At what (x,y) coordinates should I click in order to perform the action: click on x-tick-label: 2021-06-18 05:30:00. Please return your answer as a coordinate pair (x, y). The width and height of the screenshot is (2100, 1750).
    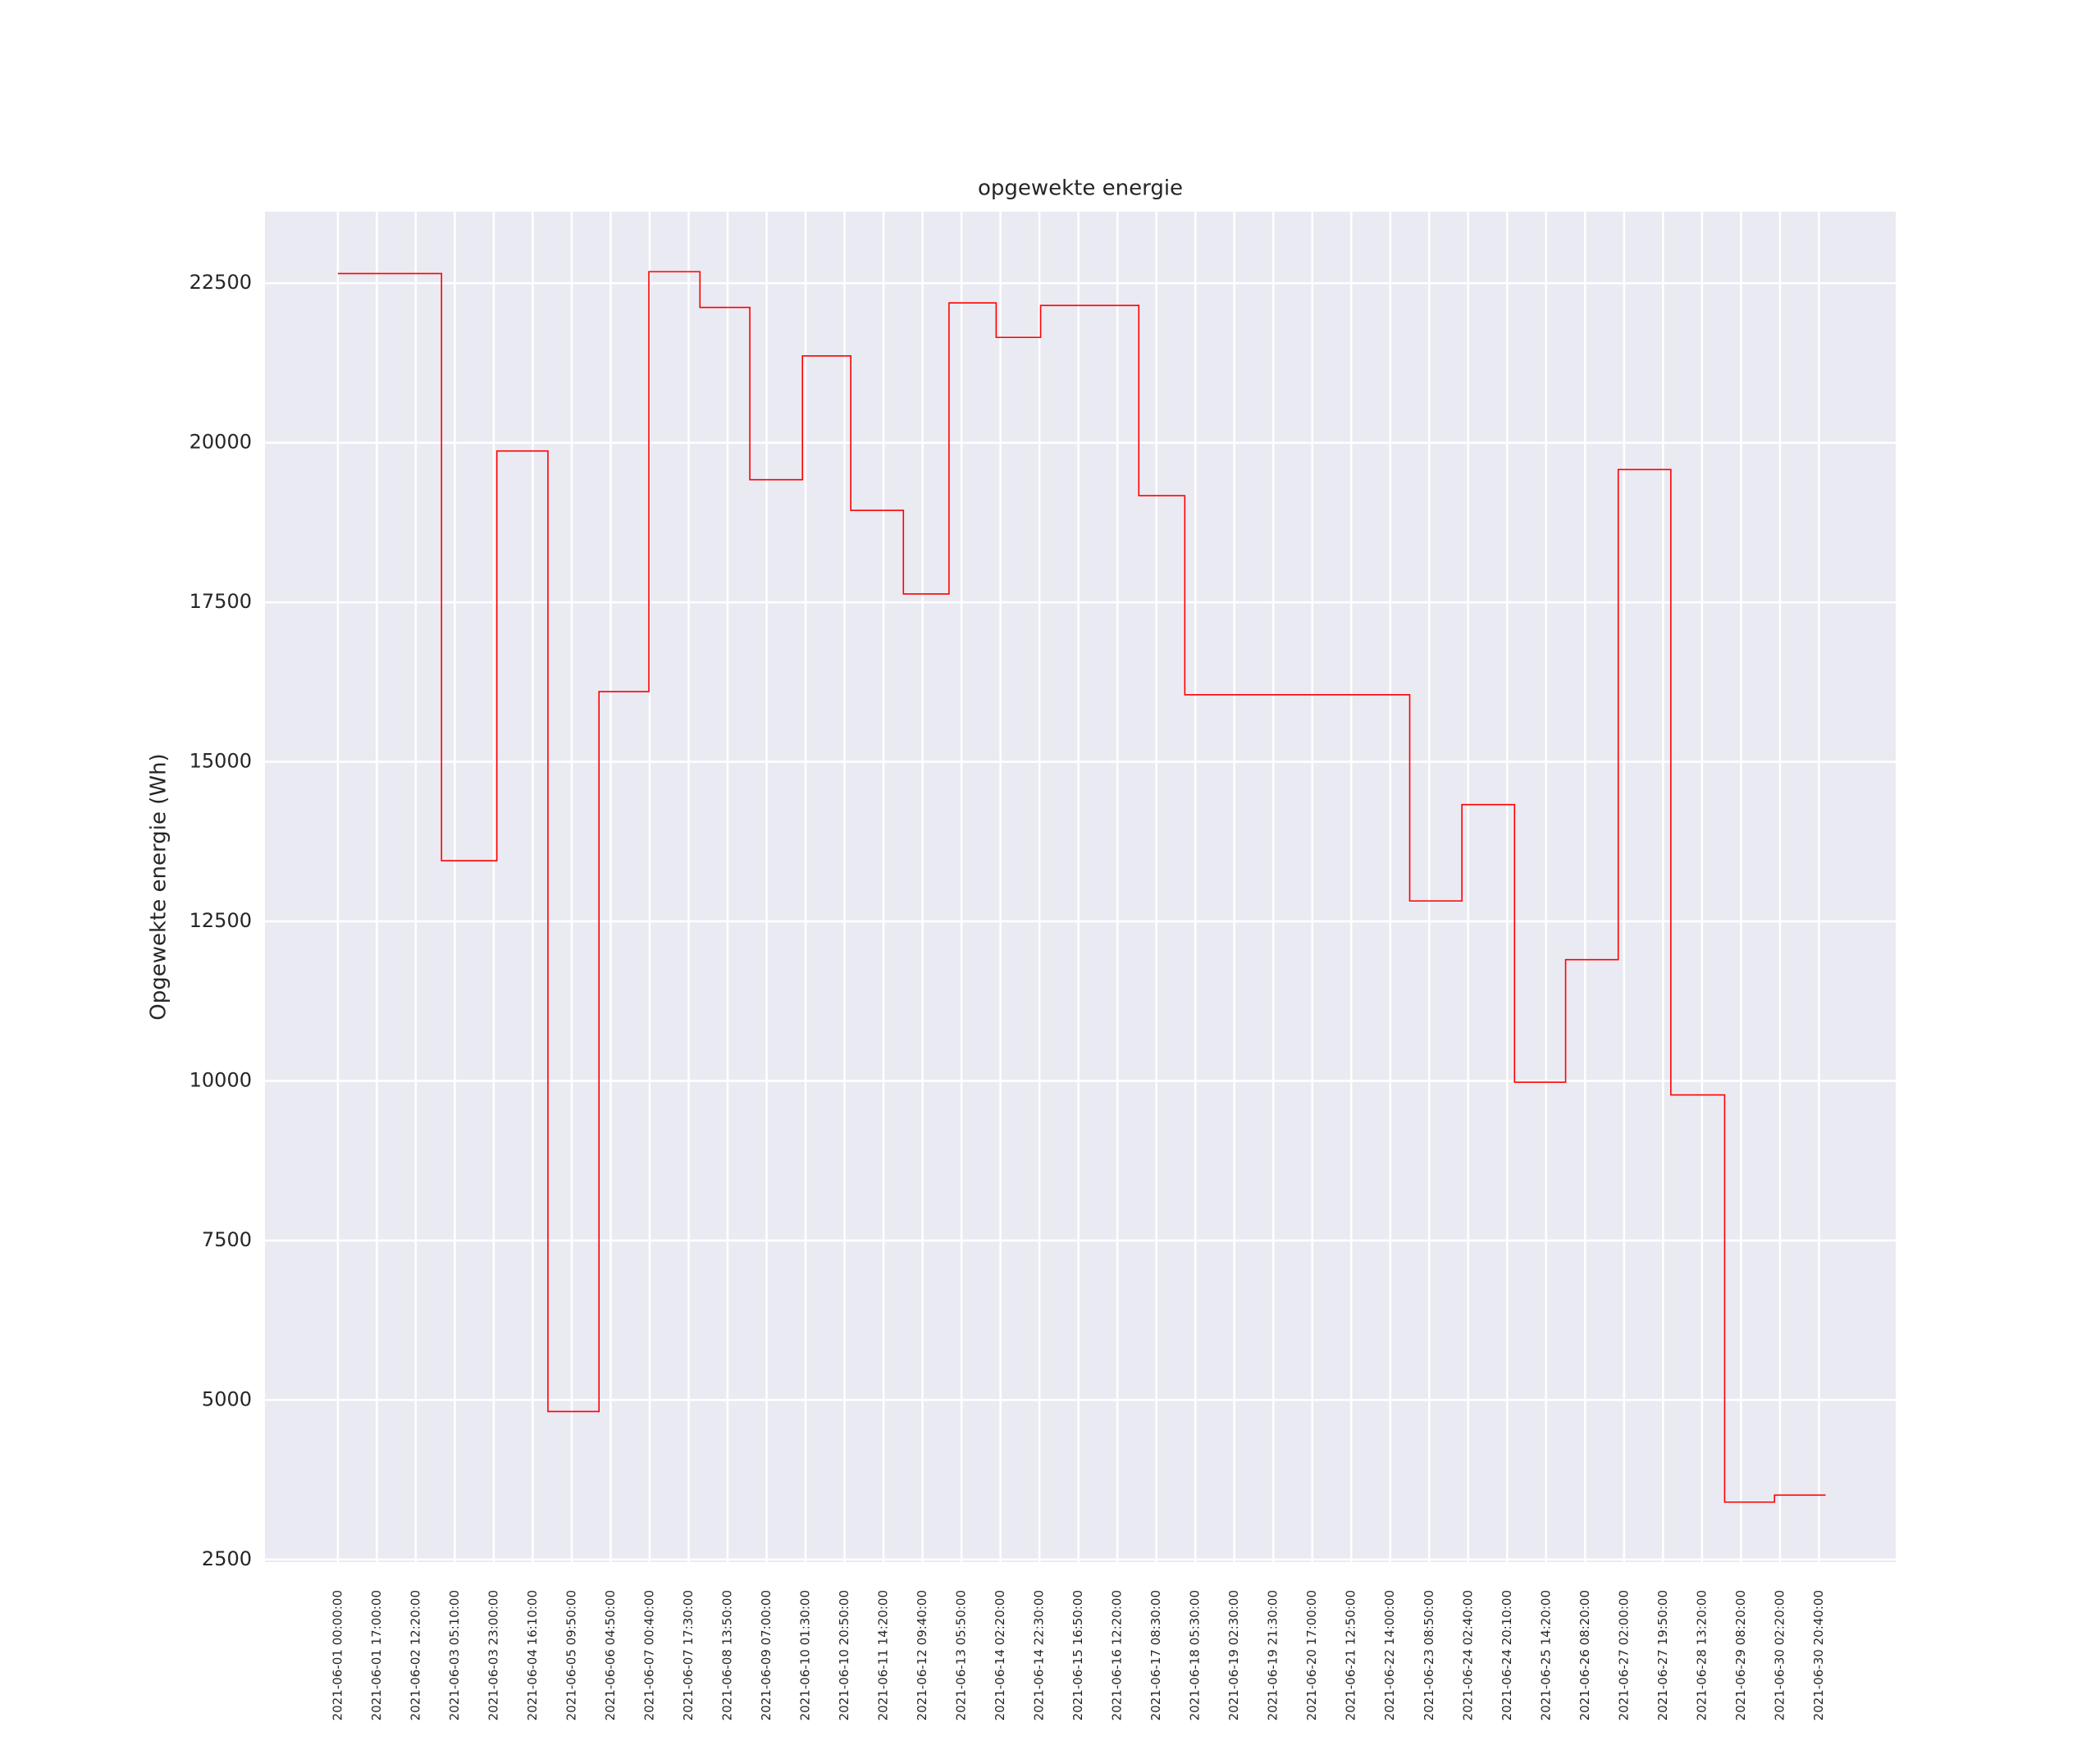
    Looking at the image, I should click on (1195, 1655).